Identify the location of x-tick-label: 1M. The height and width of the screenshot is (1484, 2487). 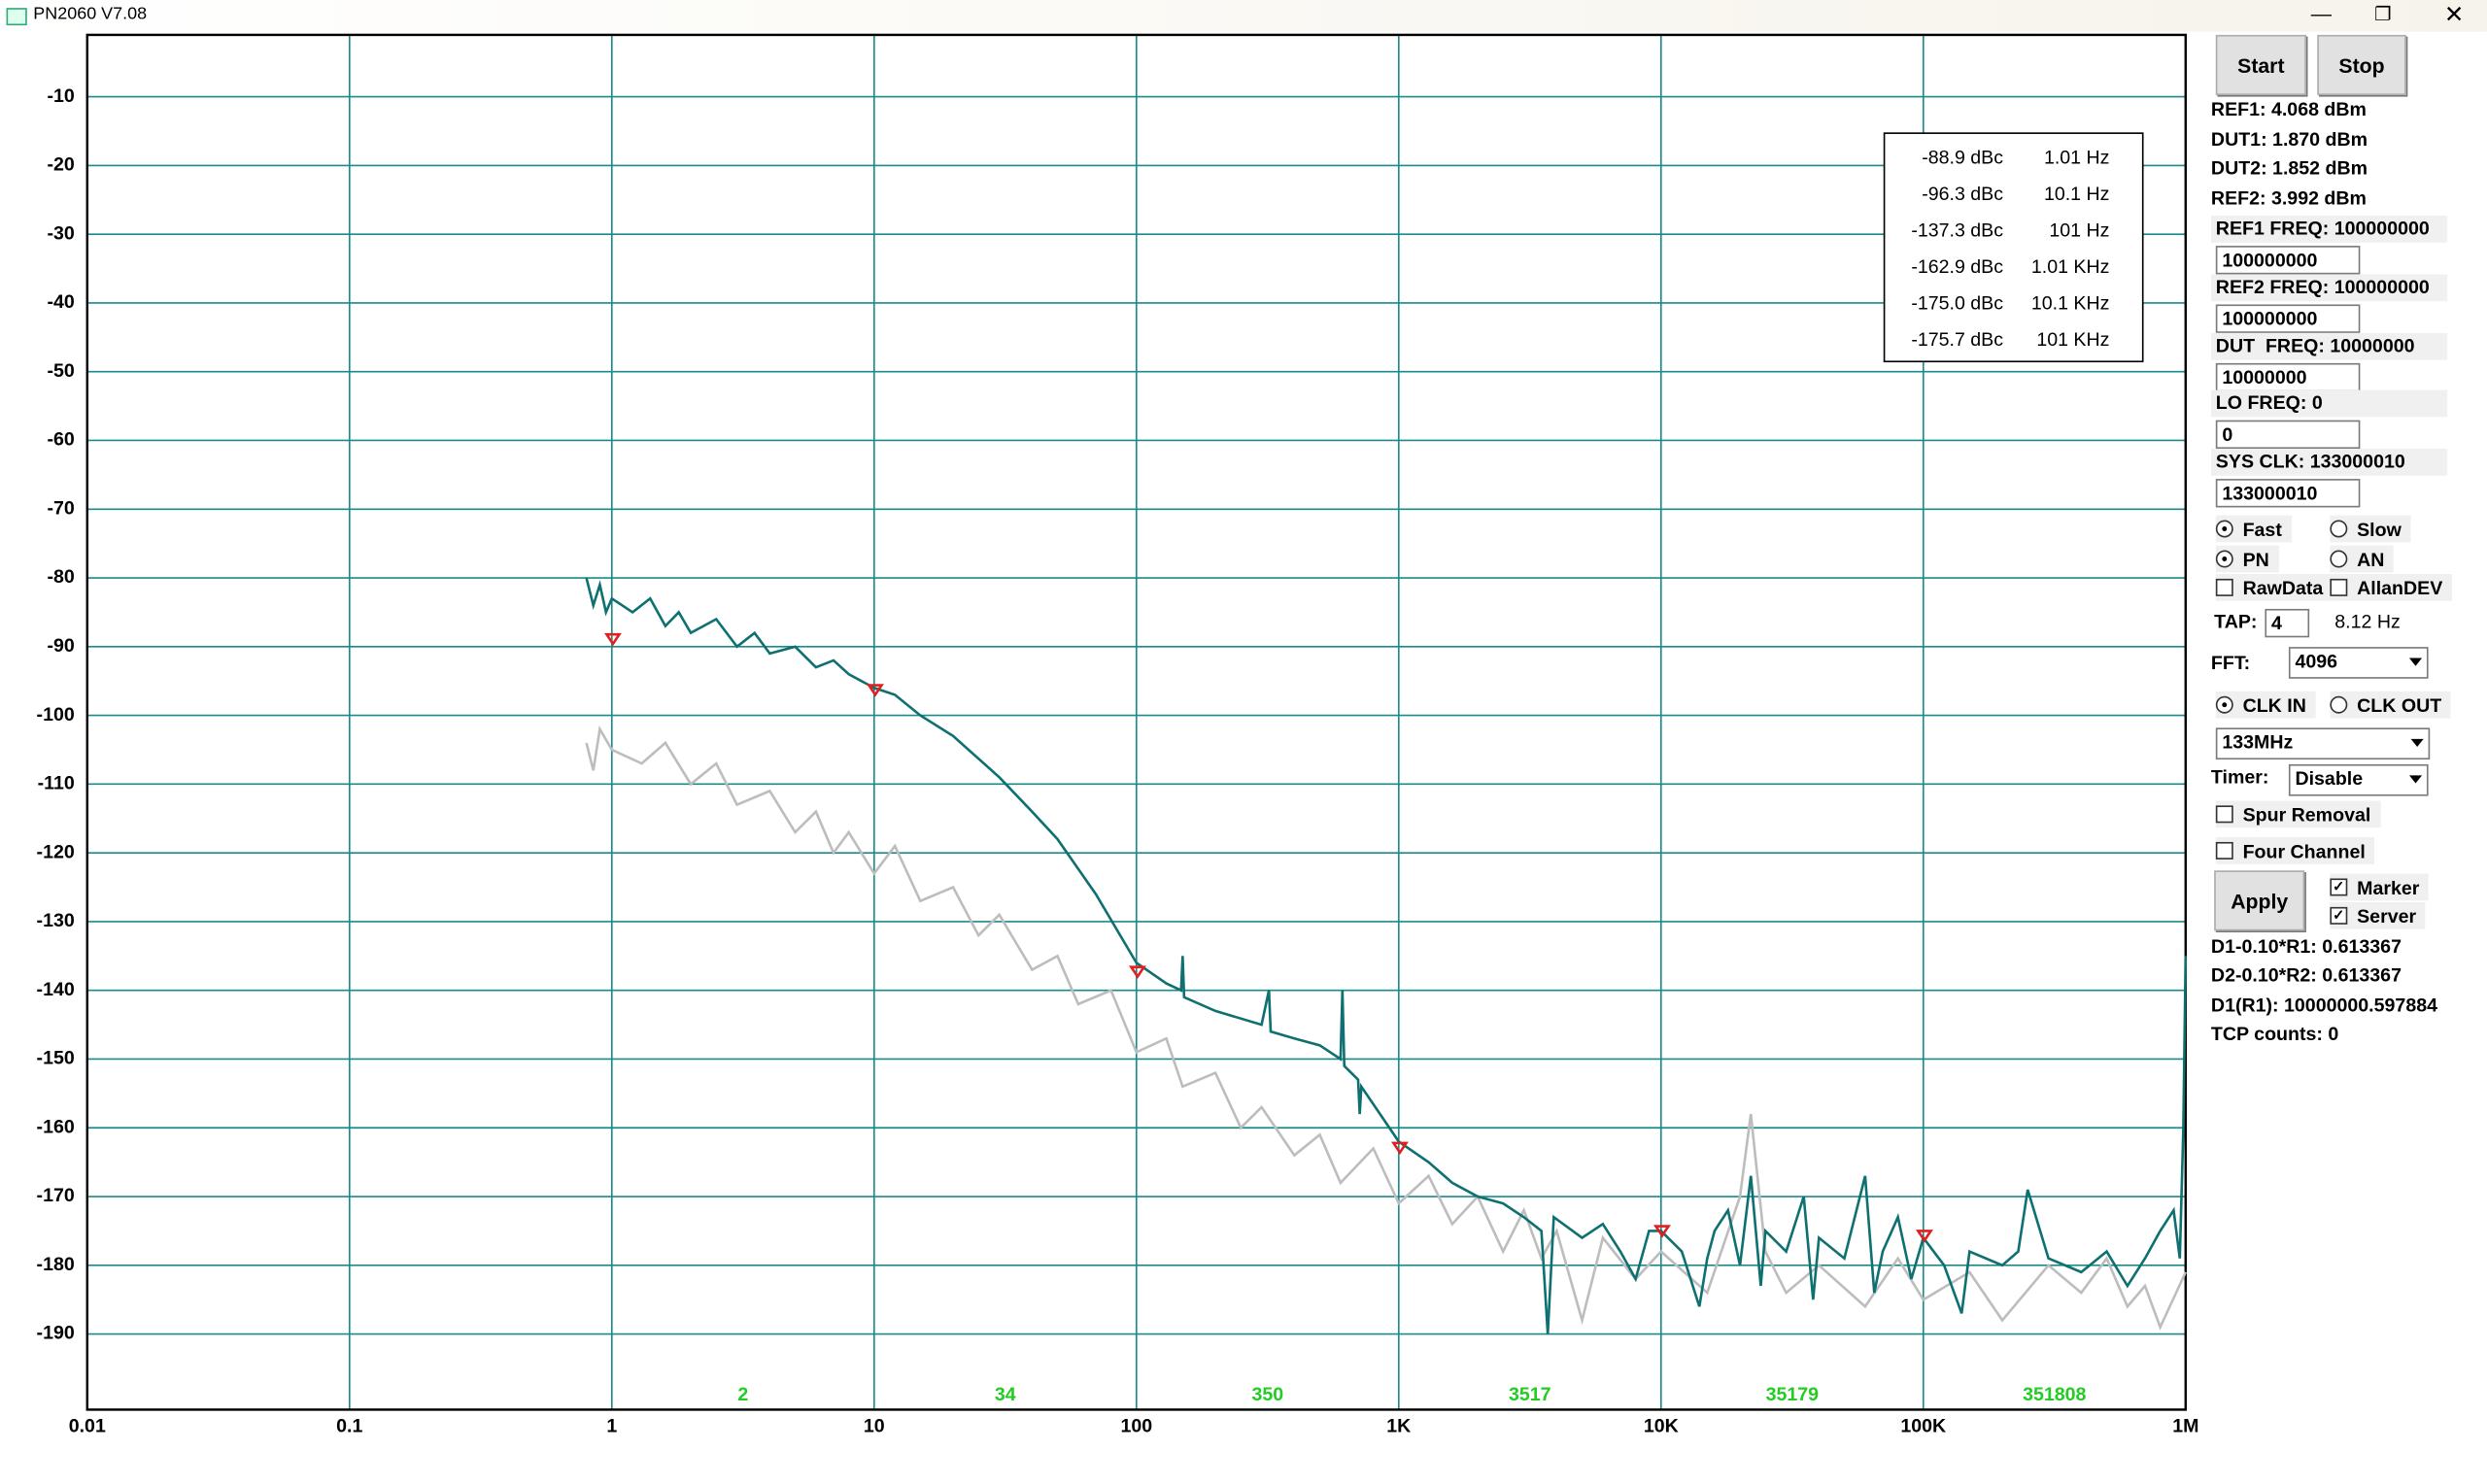
(2185, 1426).